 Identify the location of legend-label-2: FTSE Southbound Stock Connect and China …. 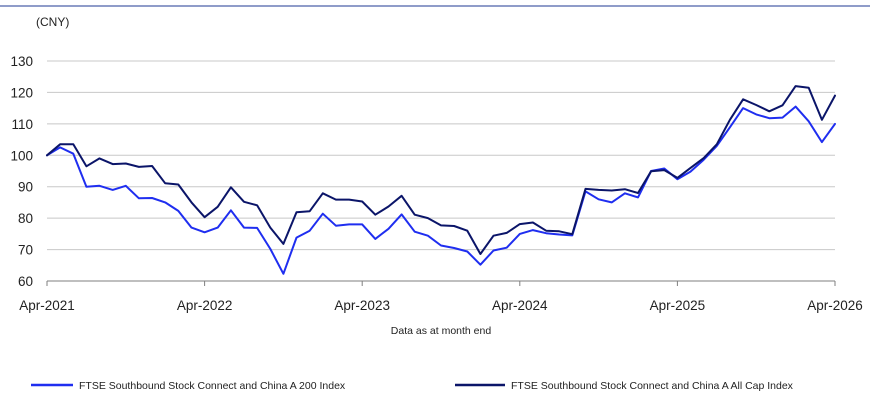
(652, 386).